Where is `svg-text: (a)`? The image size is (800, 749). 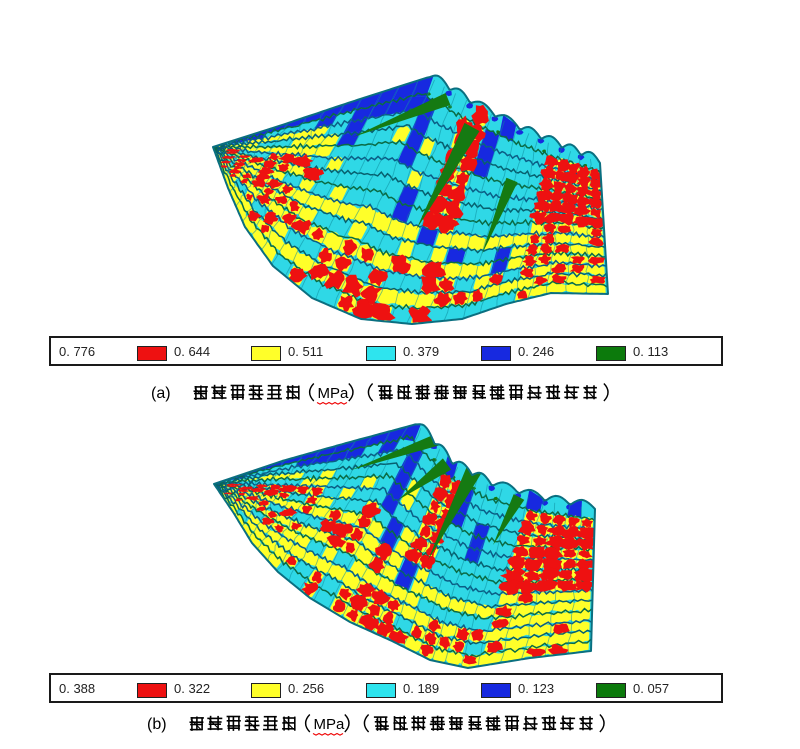 svg-text: (a) is located at coordinates (161, 393).